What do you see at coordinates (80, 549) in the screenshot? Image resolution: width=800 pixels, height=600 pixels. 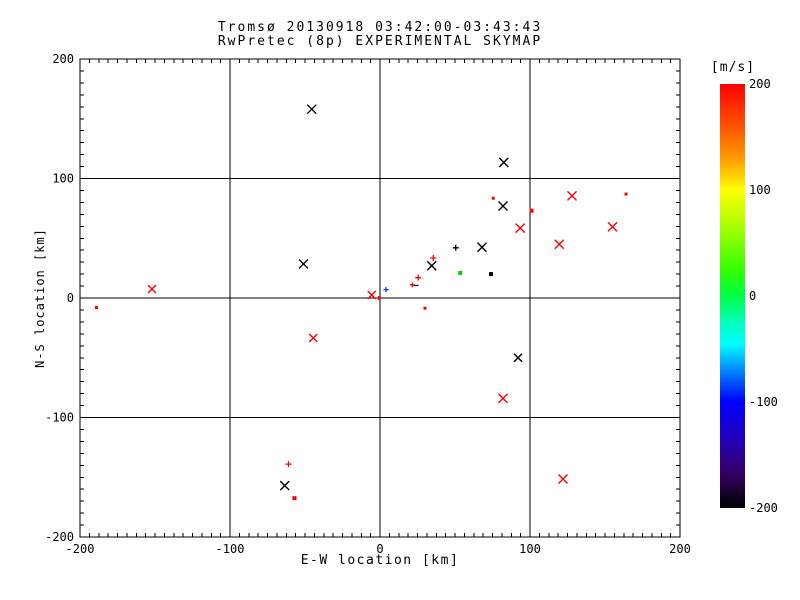 I see `x-tick-label: -200` at bounding box center [80, 549].